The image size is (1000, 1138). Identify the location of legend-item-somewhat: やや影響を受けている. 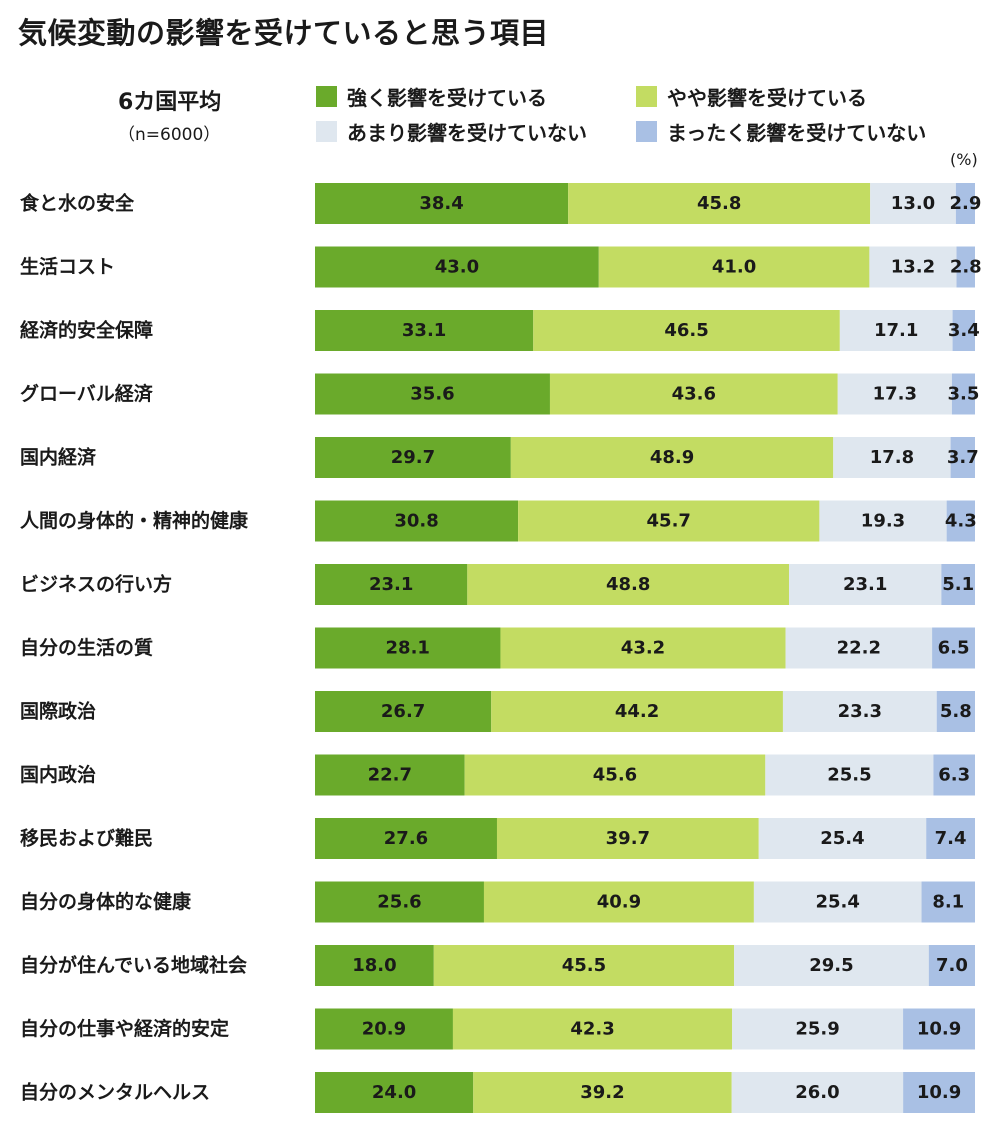
(751, 96).